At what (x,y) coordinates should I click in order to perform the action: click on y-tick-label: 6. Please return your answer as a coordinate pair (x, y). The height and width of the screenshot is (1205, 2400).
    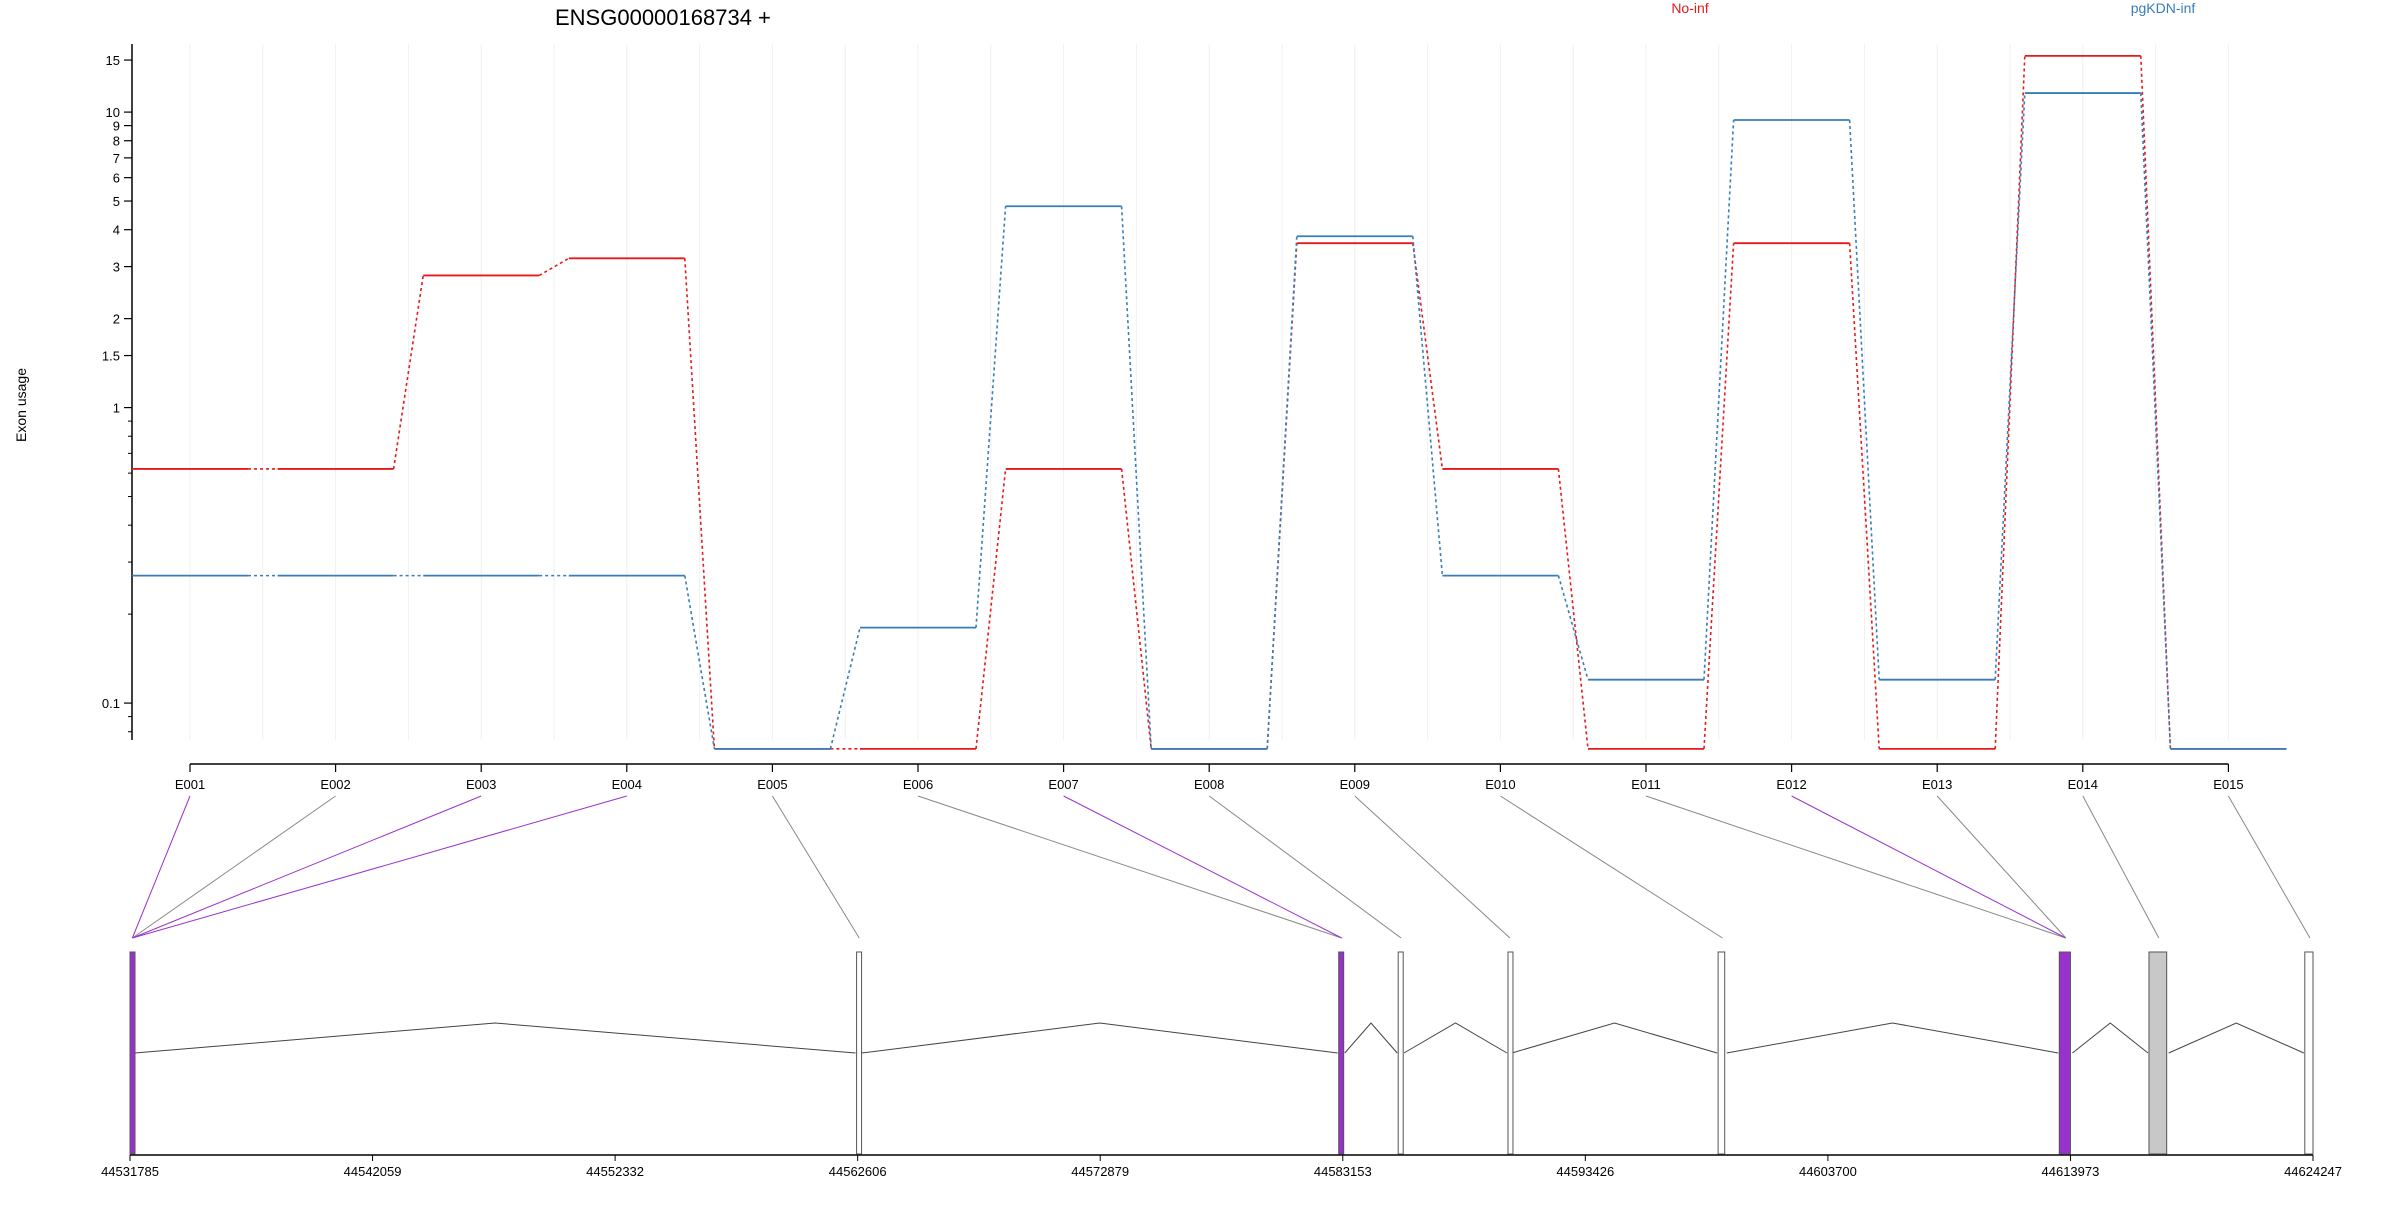
    Looking at the image, I should click on (116, 178).